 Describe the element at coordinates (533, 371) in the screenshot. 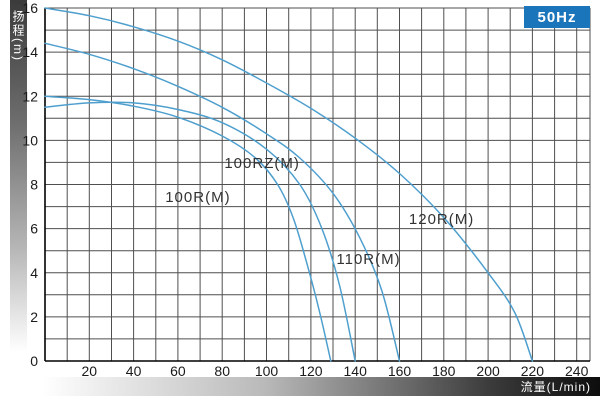

I see `x-tick-label: 220` at that location.